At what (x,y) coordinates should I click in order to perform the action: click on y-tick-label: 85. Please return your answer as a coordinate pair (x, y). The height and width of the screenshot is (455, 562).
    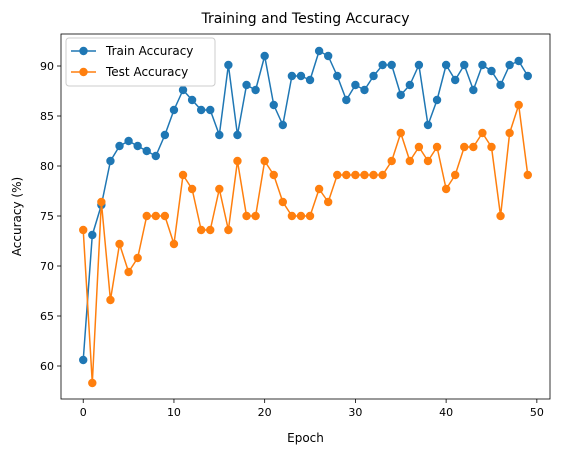
    Looking at the image, I should click on (47, 116).